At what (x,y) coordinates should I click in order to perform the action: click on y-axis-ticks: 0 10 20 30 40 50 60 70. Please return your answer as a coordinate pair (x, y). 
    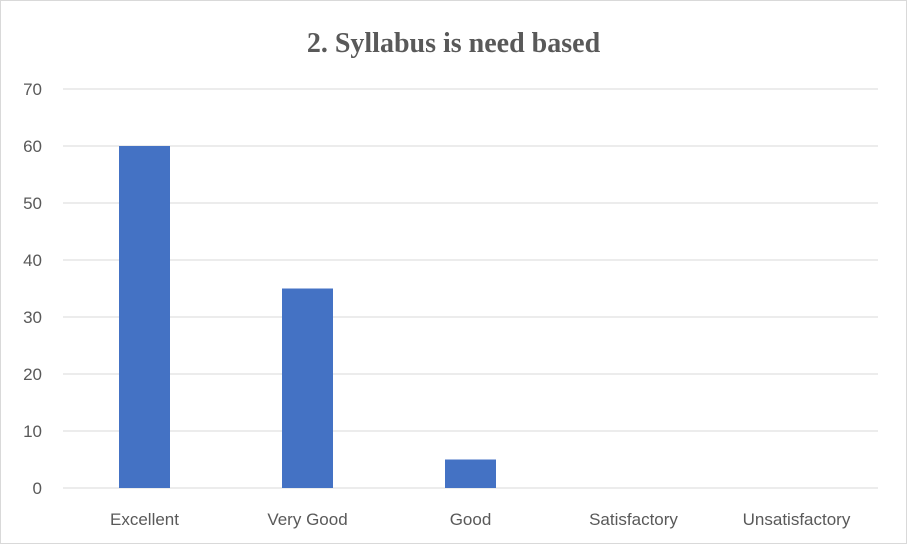
    Looking at the image, I should click on (32, 289).